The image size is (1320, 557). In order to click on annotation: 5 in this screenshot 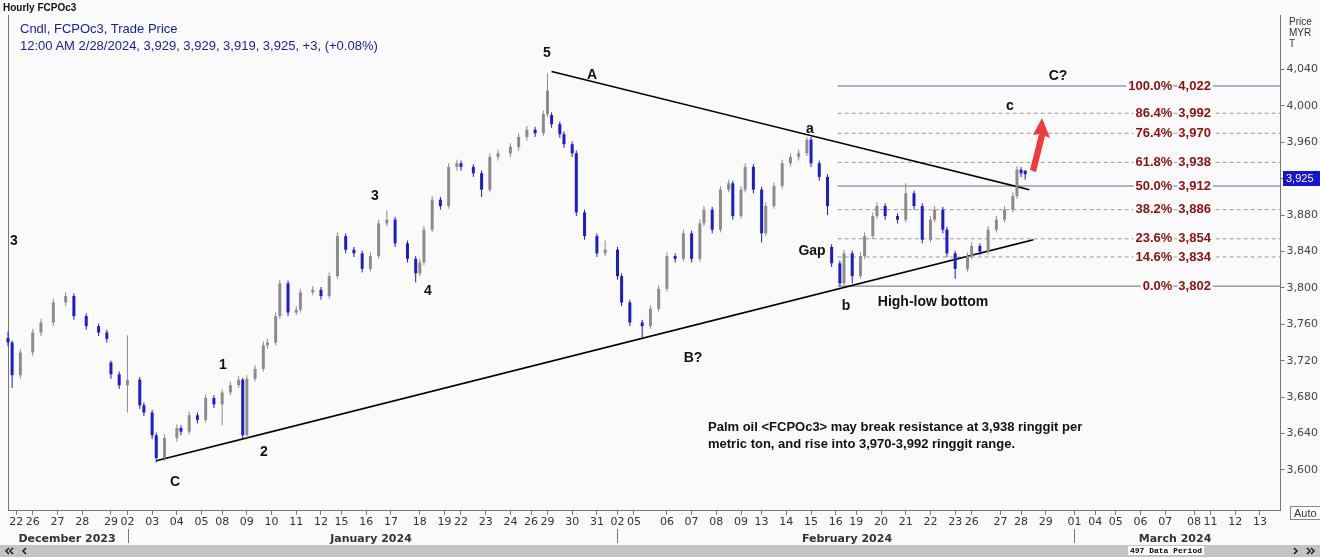, I will do `click(547, 52)`.